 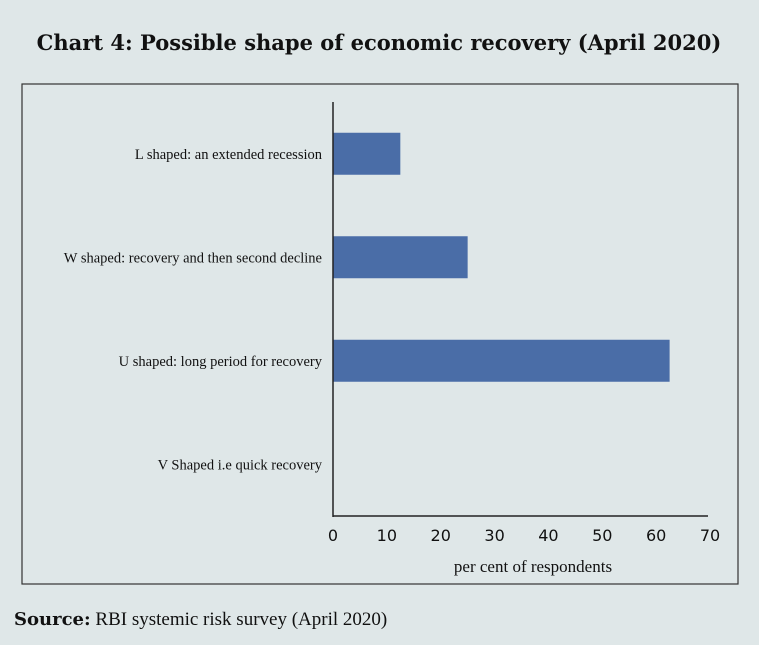 What do you see at coordinates (533, 566) in the screenshot?
I see `x-axis-label: per cent of respondents` at bounding box center [533, 566].